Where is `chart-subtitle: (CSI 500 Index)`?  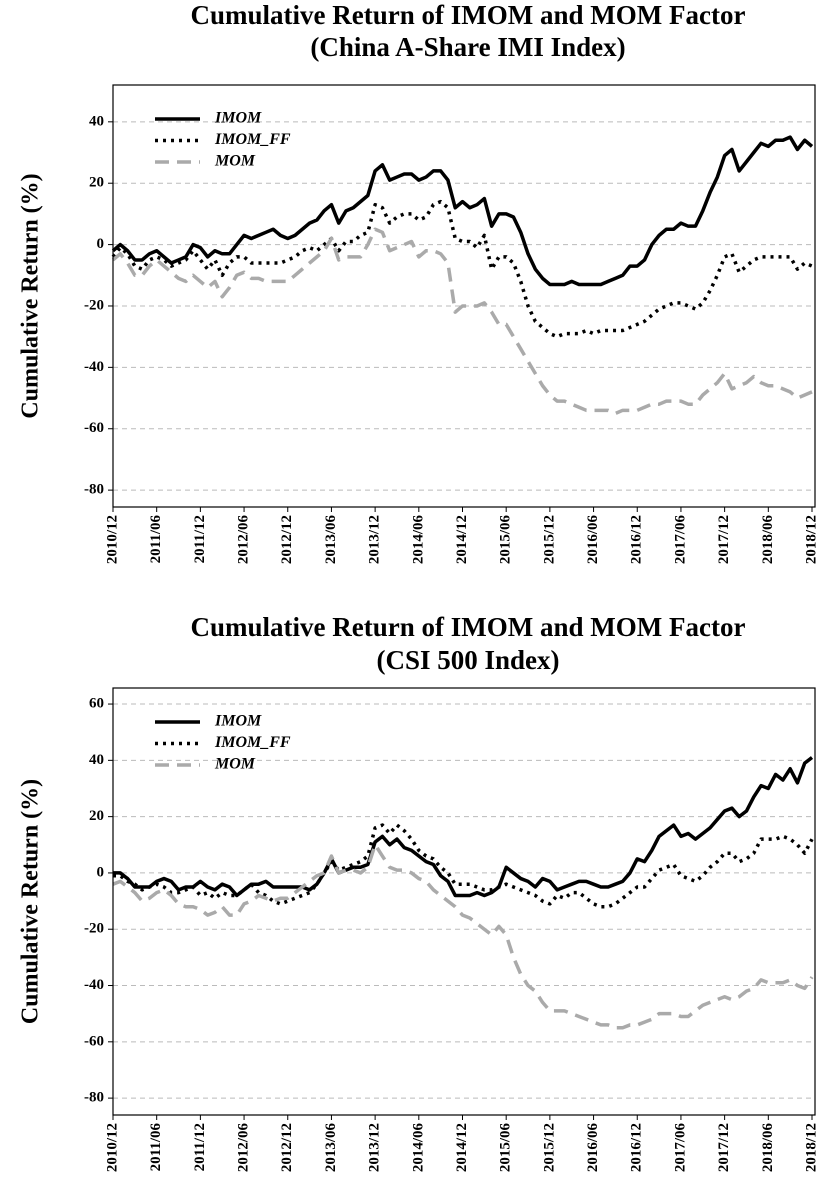 chart-subtitle: (CSI 500 Index) is located at coordinates (467, 660).